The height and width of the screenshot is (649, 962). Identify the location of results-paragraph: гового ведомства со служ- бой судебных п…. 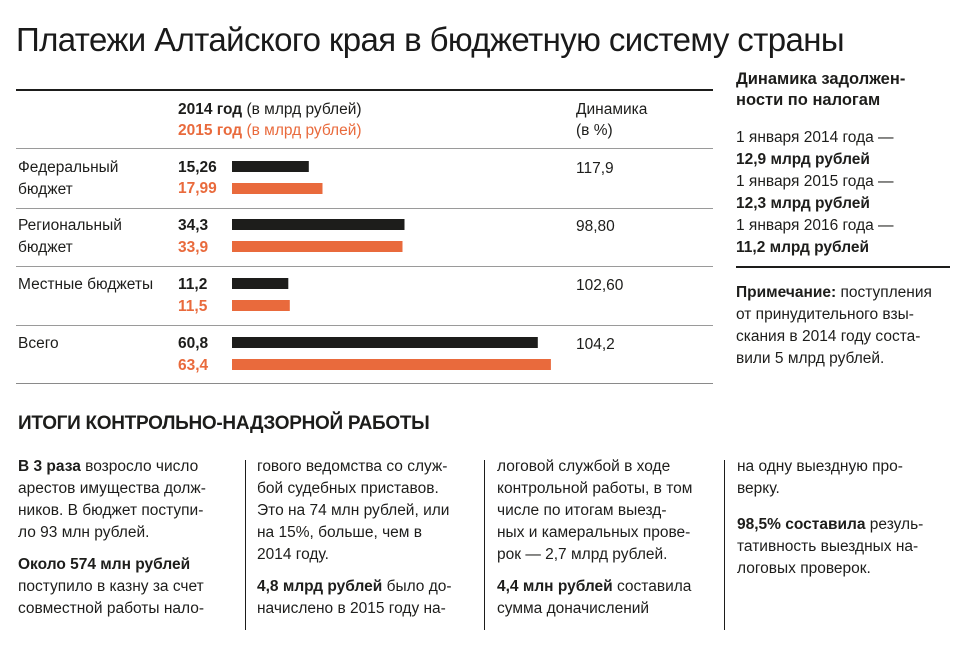
(368, 511).